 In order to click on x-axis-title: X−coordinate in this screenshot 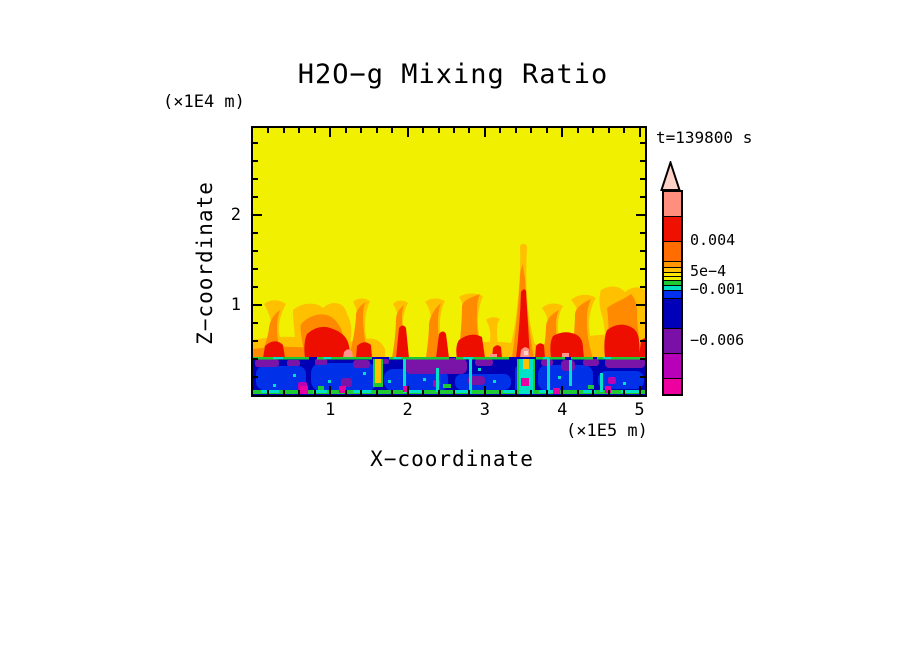, I will do `click(452, 459)`.